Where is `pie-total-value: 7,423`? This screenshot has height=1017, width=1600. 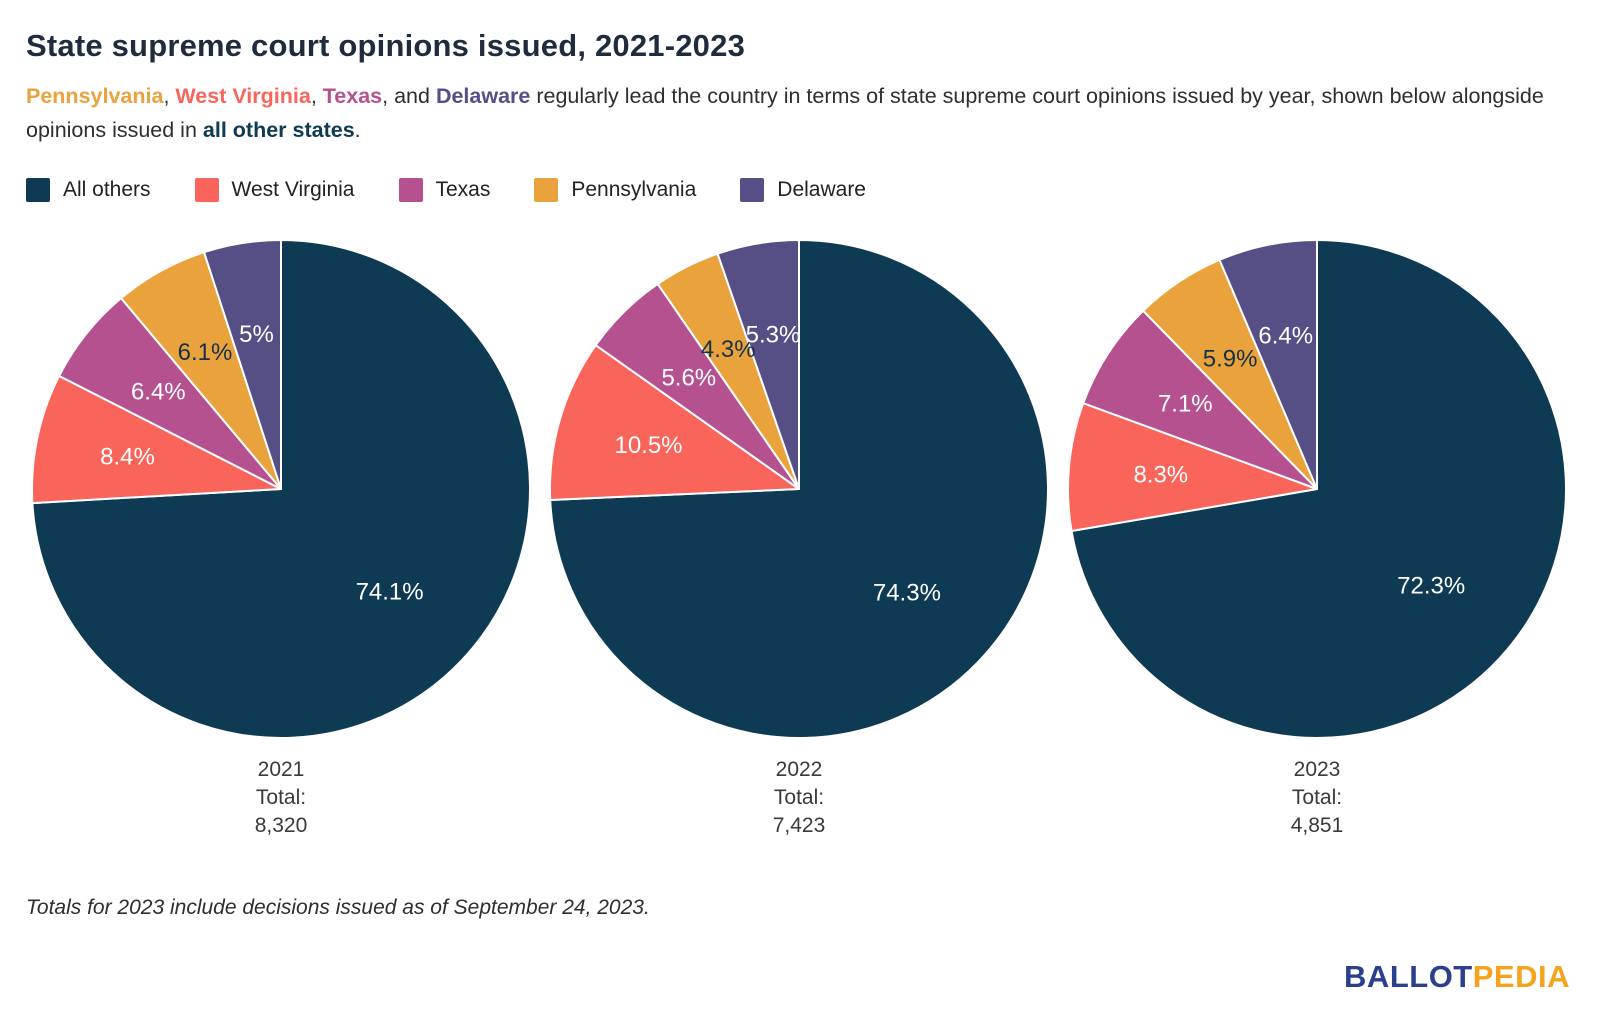 pie-total-value: 7,423 is located at coordinates (799, 825).